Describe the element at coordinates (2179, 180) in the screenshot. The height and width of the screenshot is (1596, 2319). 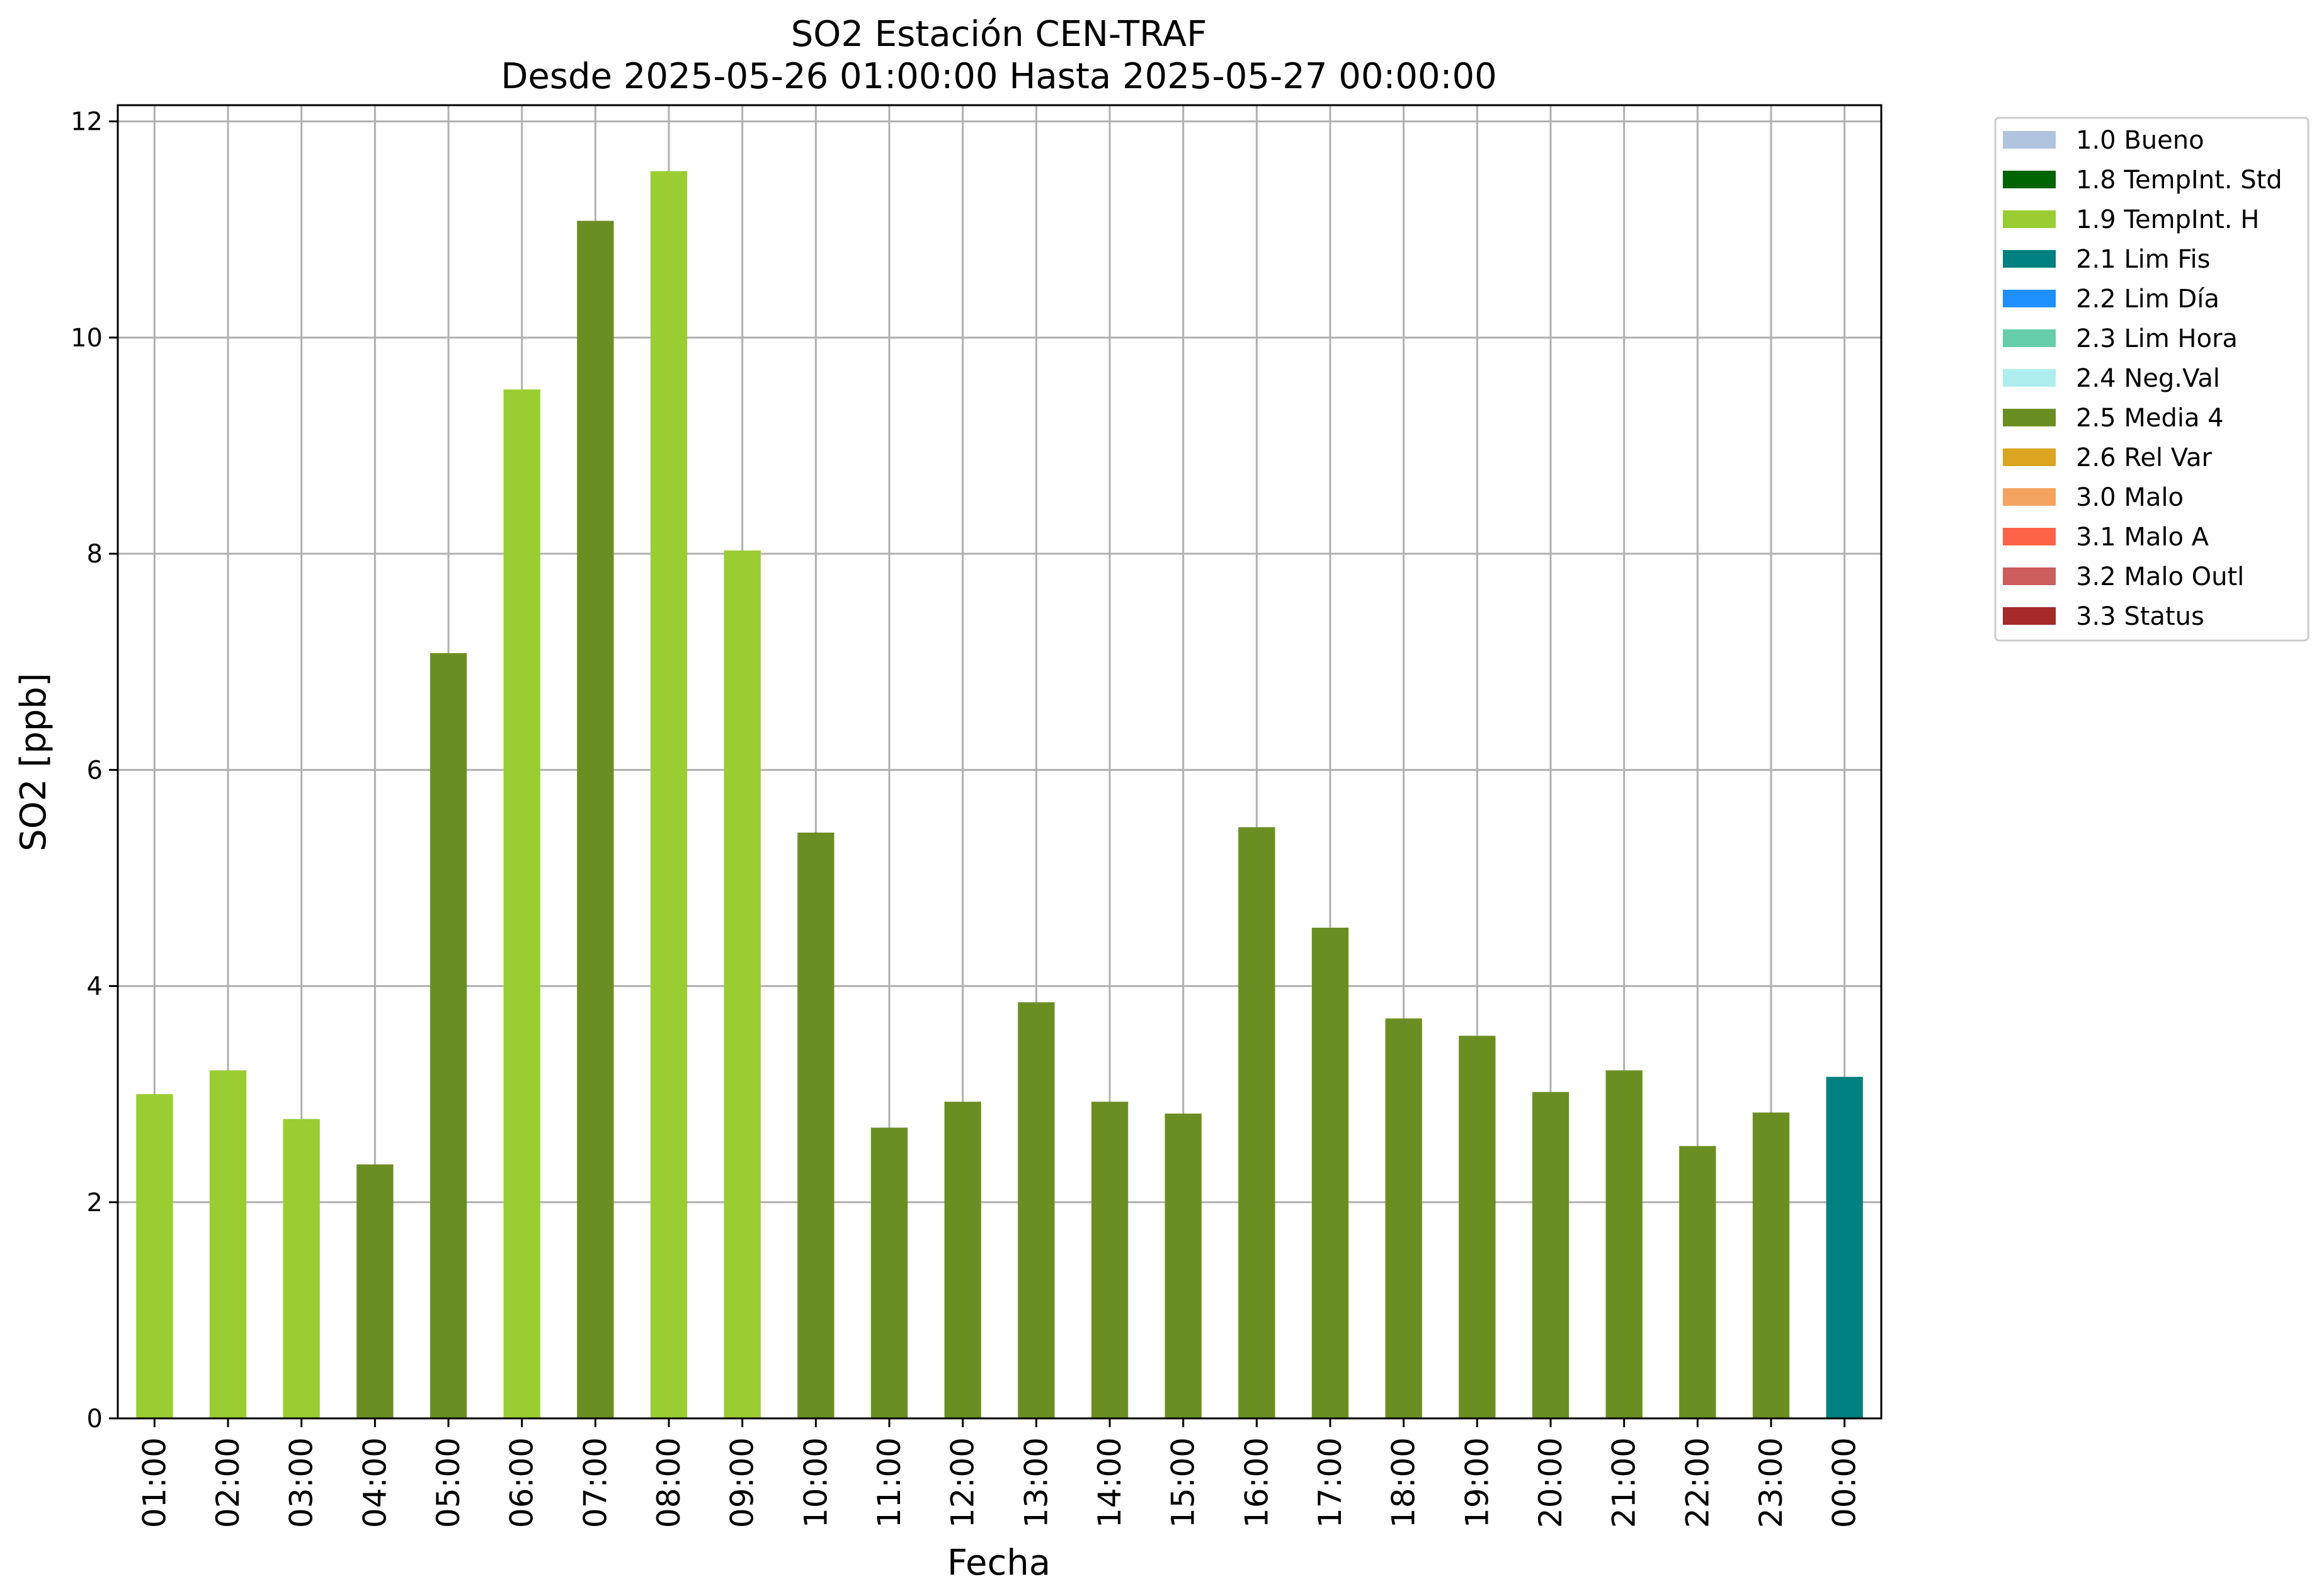
I see `legend-label: 1.8 TempInt. Std` at that location.